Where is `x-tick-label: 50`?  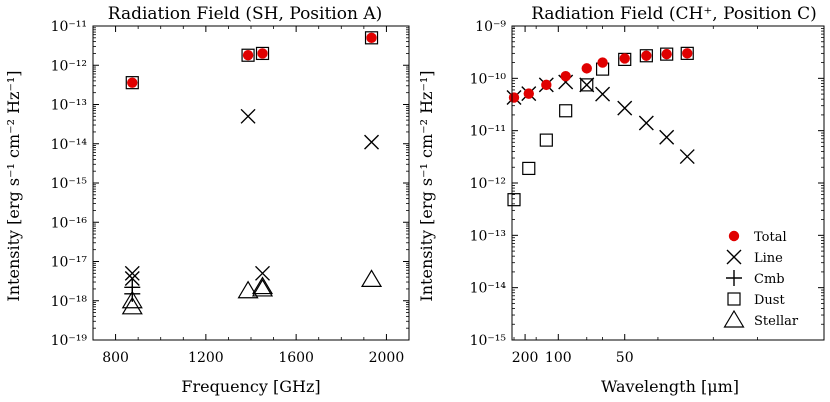 x-tick-label: 50 is located at coordinates (625, 358).